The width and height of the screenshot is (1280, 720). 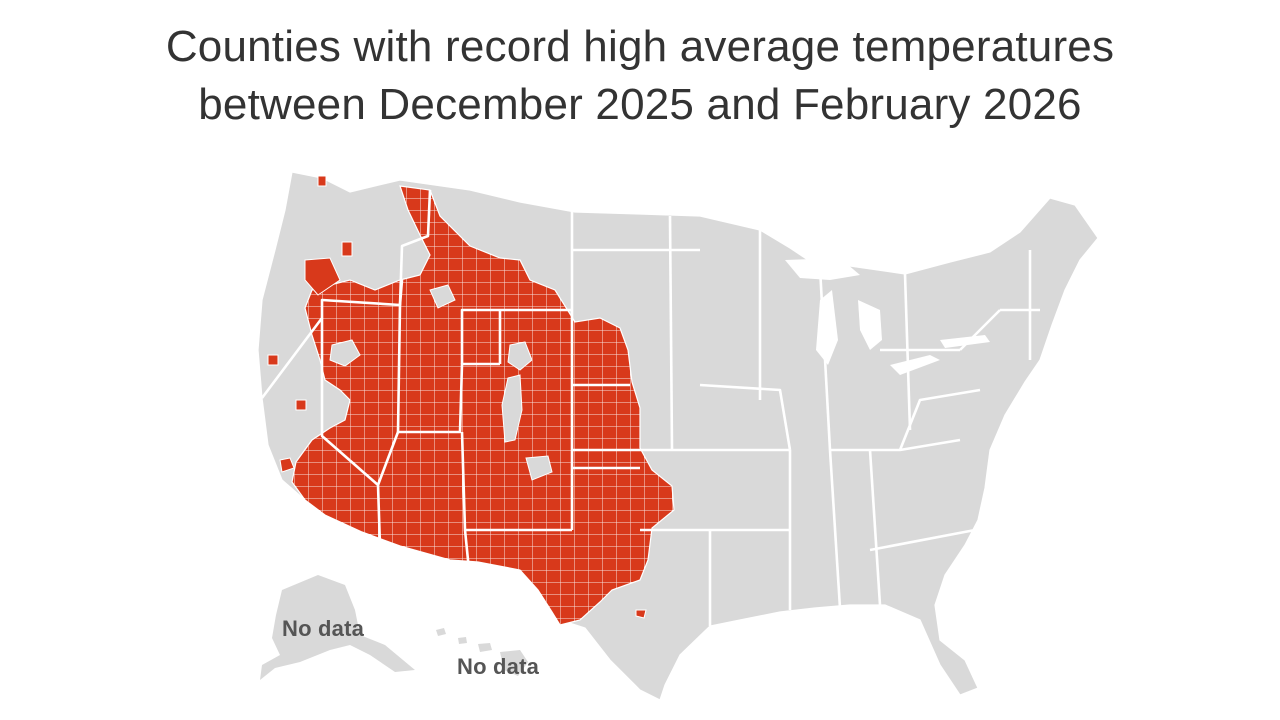 What do you see at coordinates (441, 382) in the screenshot?
I see `non-record-islands` at bounding box center [441, 382].